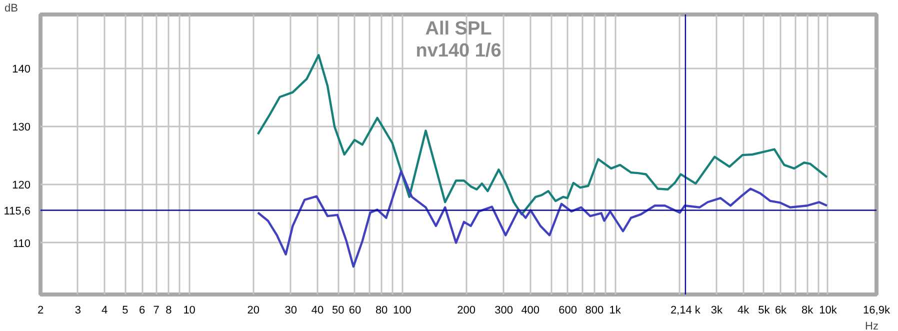 The width and height of the screenshot is (898, 331). Describe the element at coordinates (530, 310) in the screenshot. I see `x-tick-label: 400` at that location.